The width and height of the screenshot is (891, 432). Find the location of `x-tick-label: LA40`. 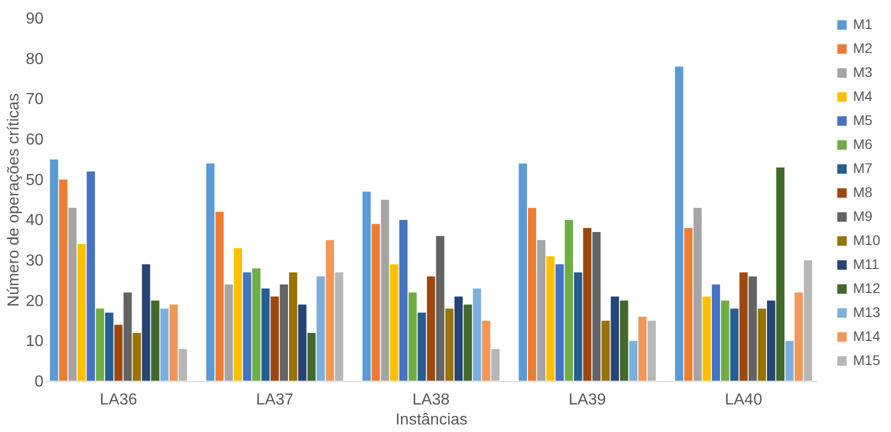

x-tick-label: LA40 is located at coordinates (743, 400).